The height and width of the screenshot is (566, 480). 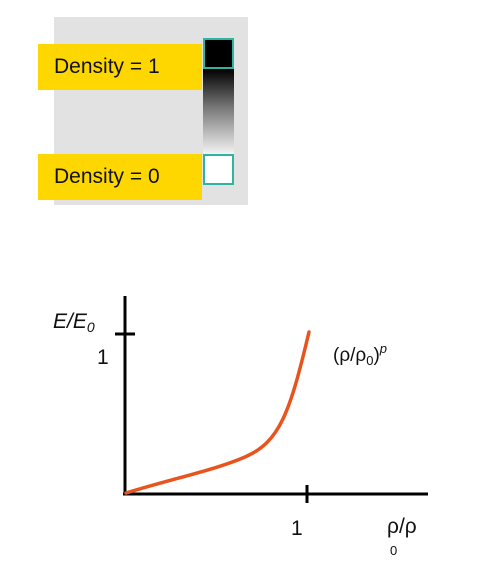 I want to click on density-zero-label: Density = 0, so click(x=120, y=177).